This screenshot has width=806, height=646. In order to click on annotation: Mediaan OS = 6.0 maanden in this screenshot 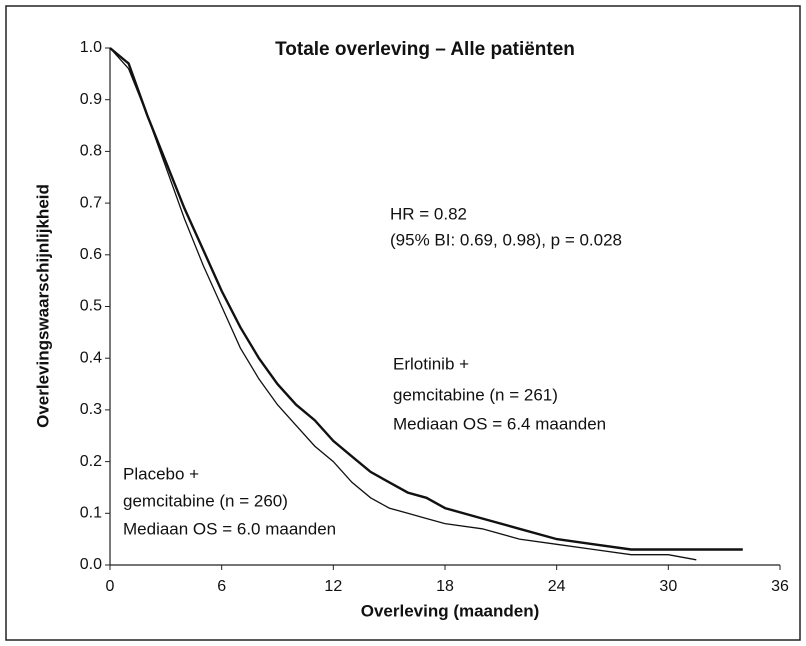, I will do `click(229, 528)`.